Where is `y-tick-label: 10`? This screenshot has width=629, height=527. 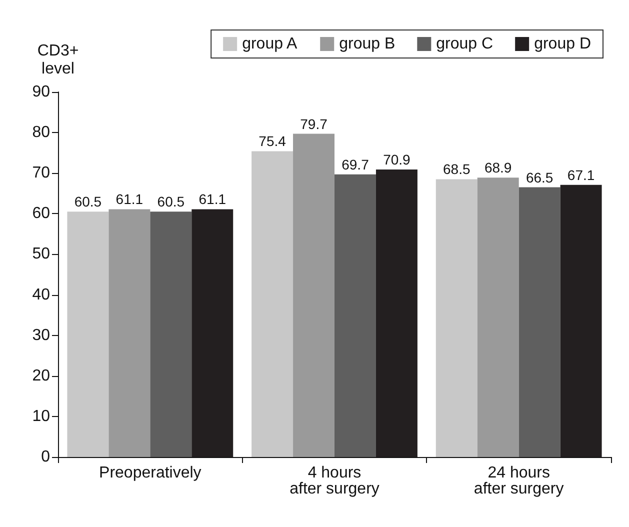
y-tick-label: 10 is located at coordinates (41, 416).